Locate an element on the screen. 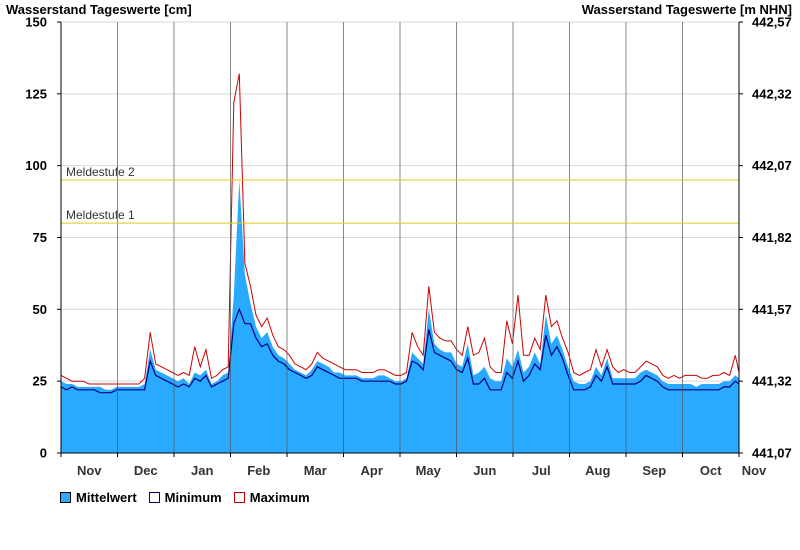 The height and width of the screenshot is (550, 800). y-axis-ticks: 0 25 50 75 100 125 150 is located at coordinates (43, 238).